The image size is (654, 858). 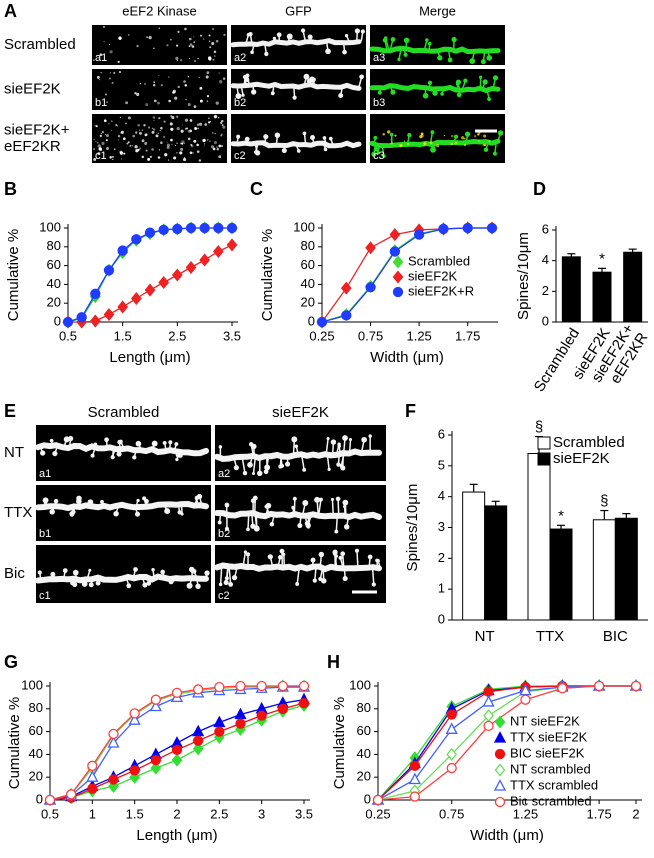 What do you see at coordinates (545, 720) in the screenshot?
I see `legend-label: NT sieEF2K` at bounding box center [545, 720].